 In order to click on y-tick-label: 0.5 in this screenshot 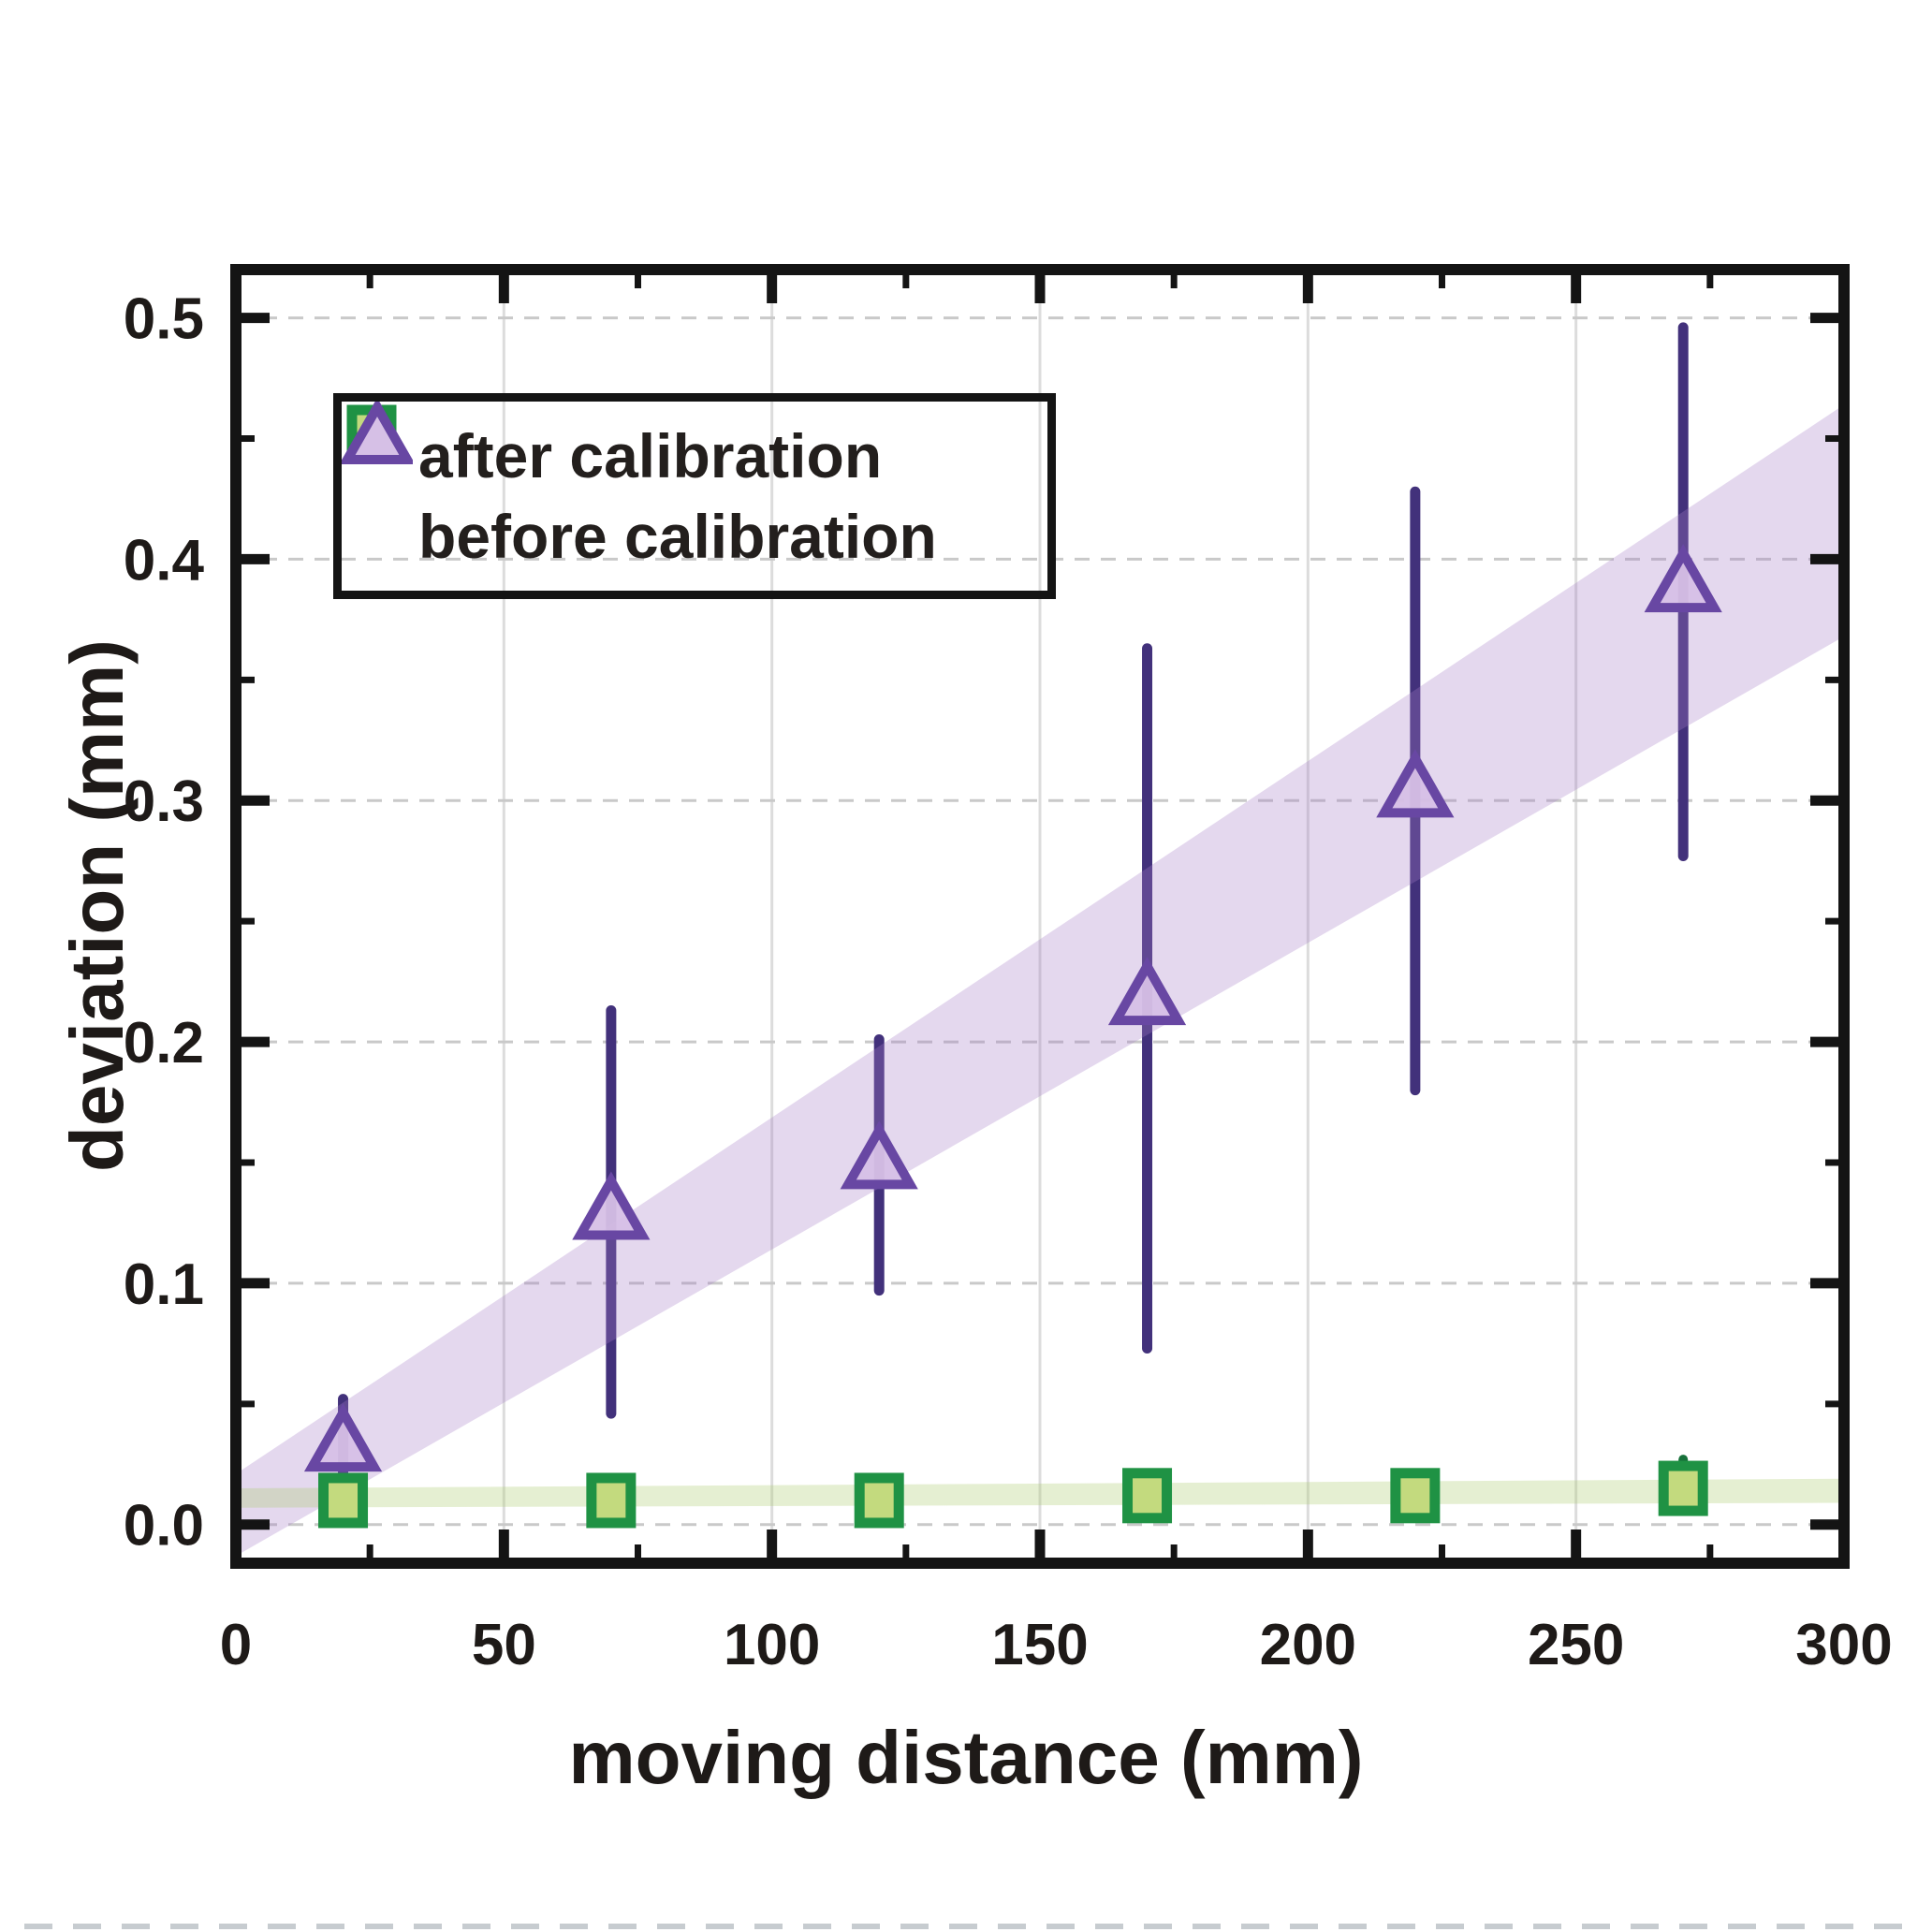, I will do `click(164, 319)`.